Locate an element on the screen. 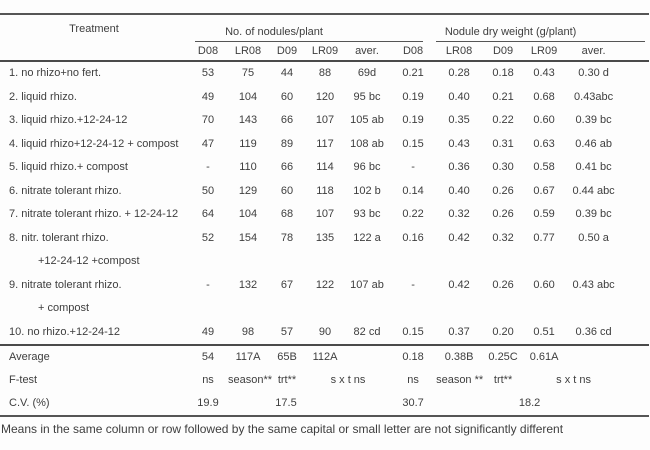 This screenshot has height=450, width=650. cv-cell: 18.2 is located at coordinates (529, 403).